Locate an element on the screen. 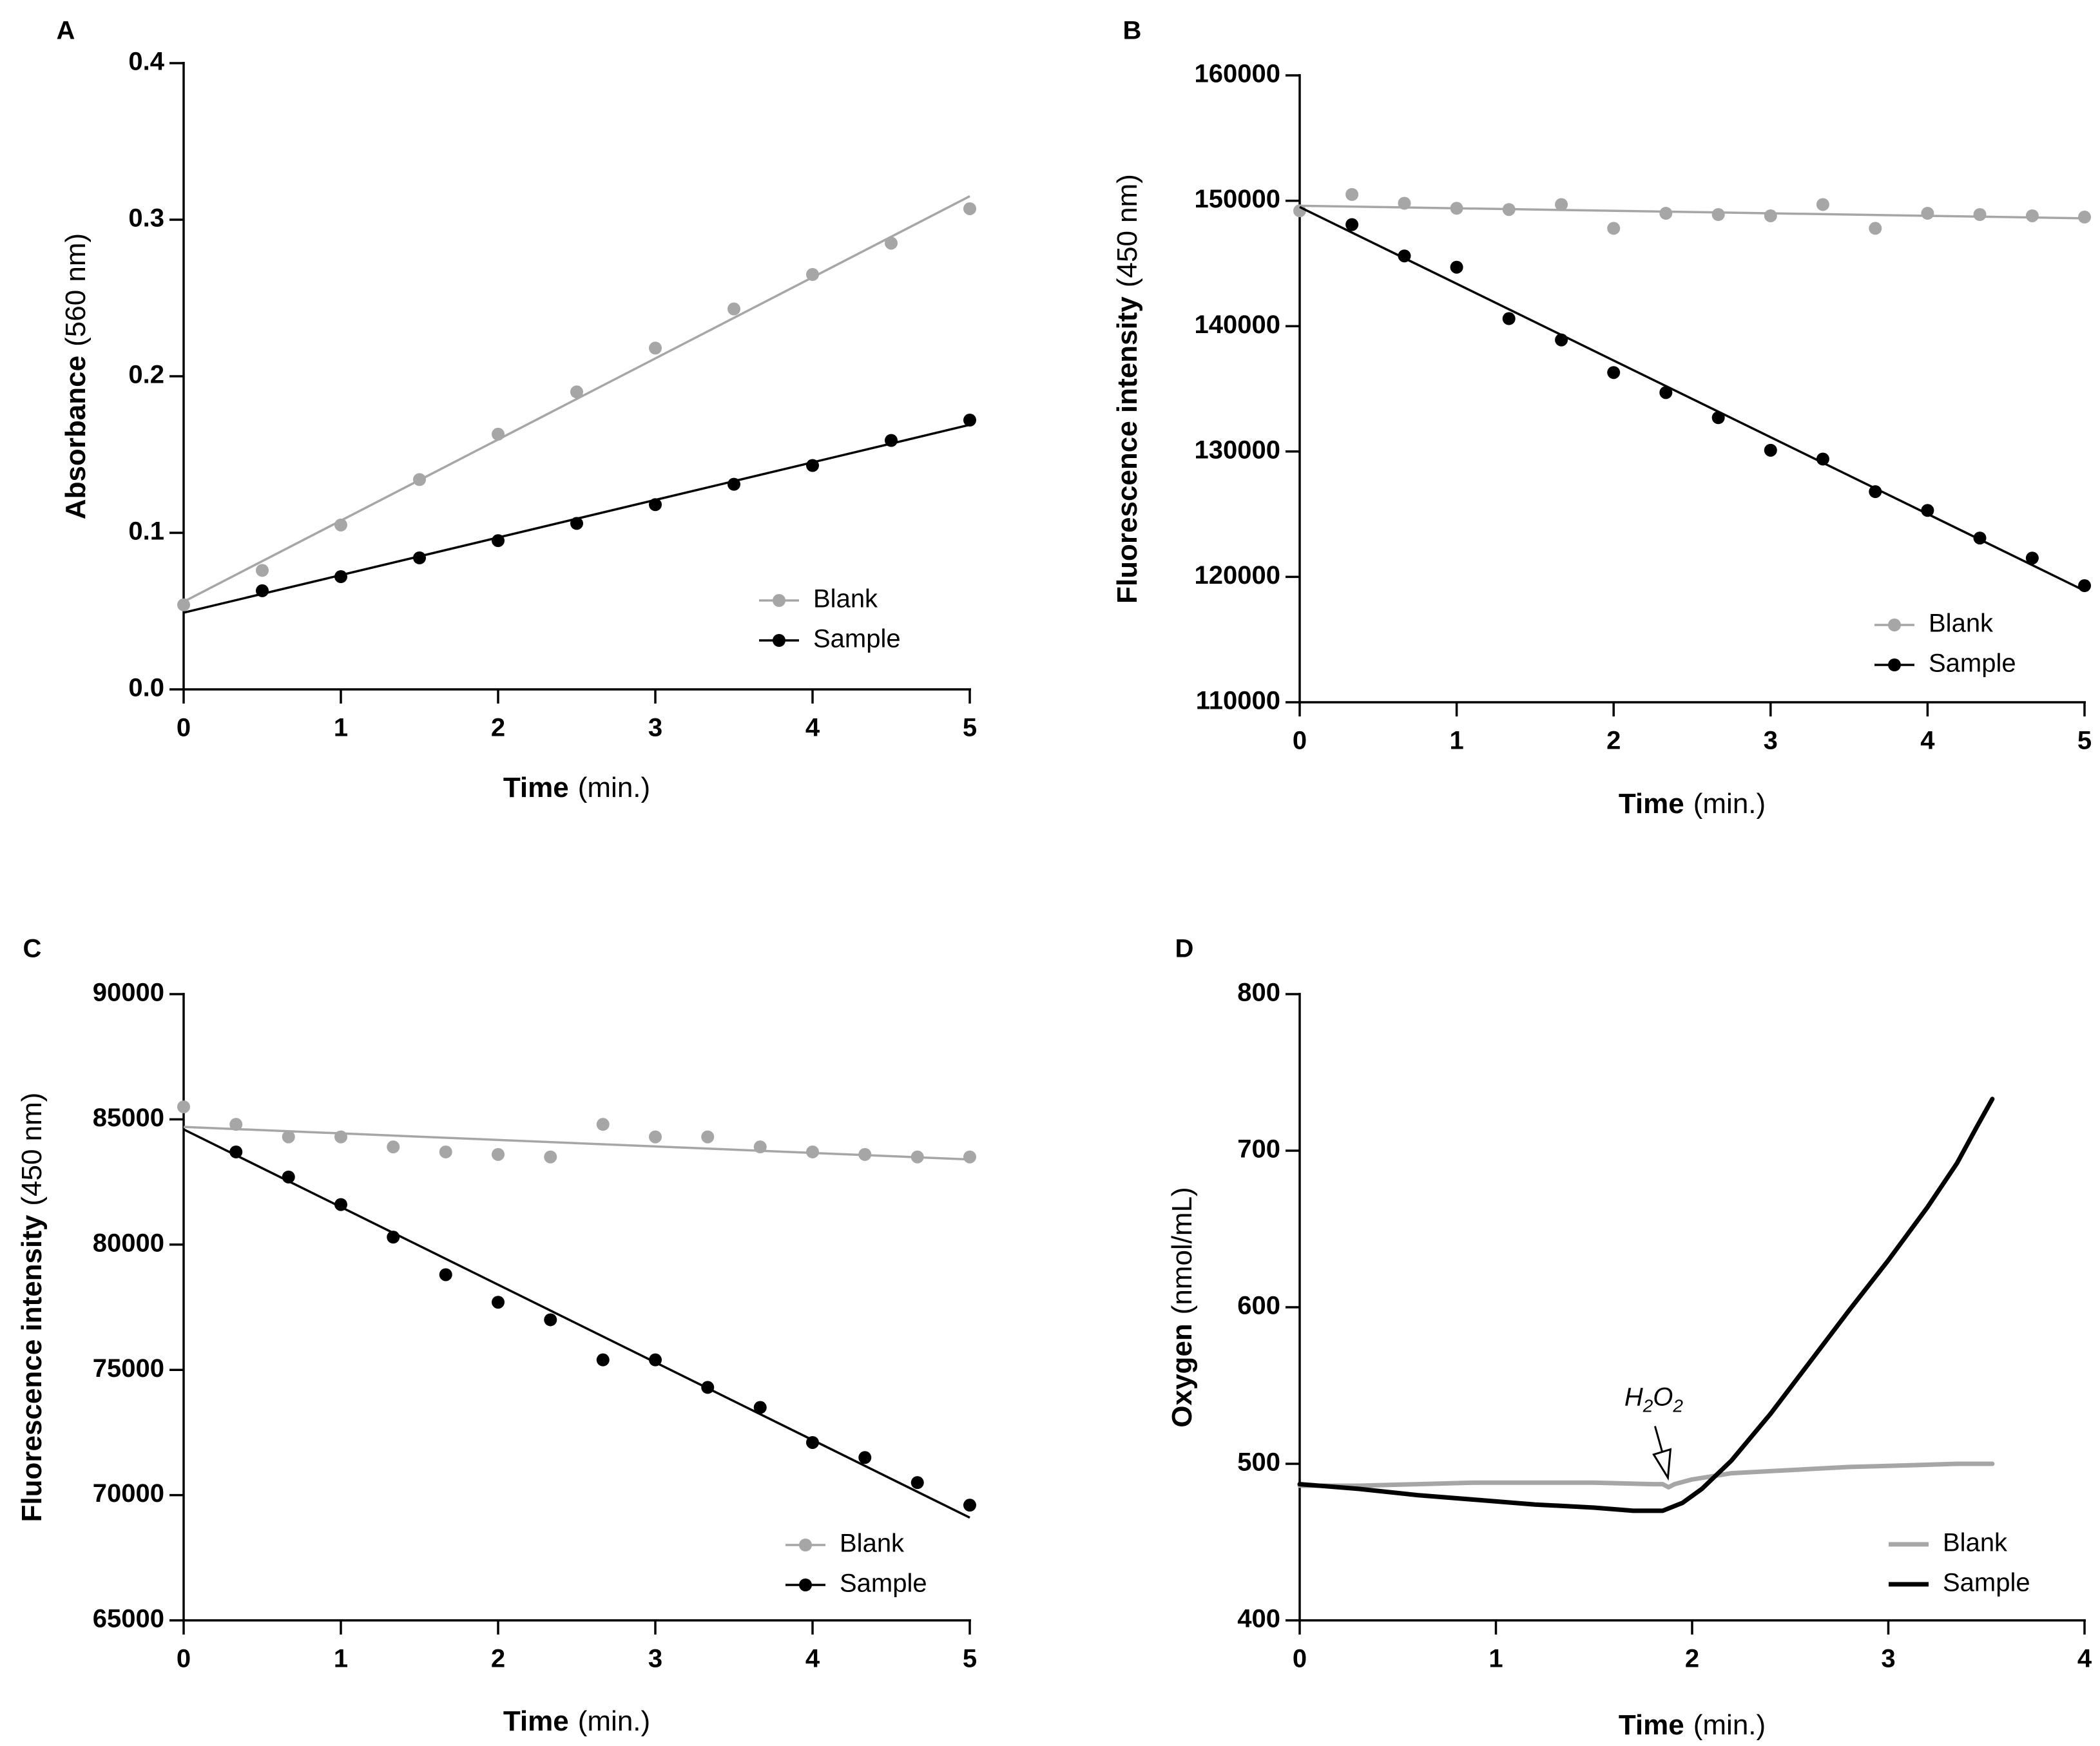 The width and height of the screenshot is (2100, 1746). y-tick-label: 400 is located at coordinates (1258, 1619).